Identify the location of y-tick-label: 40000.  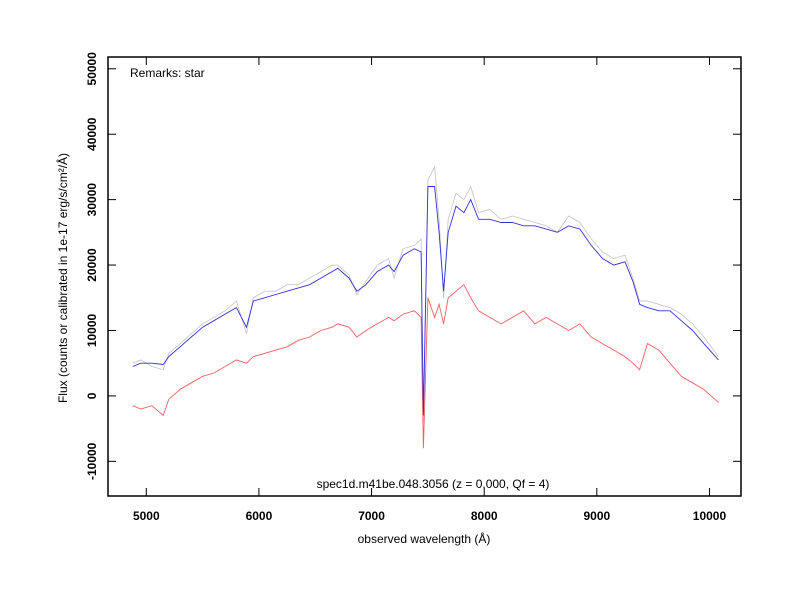
(92, 134).